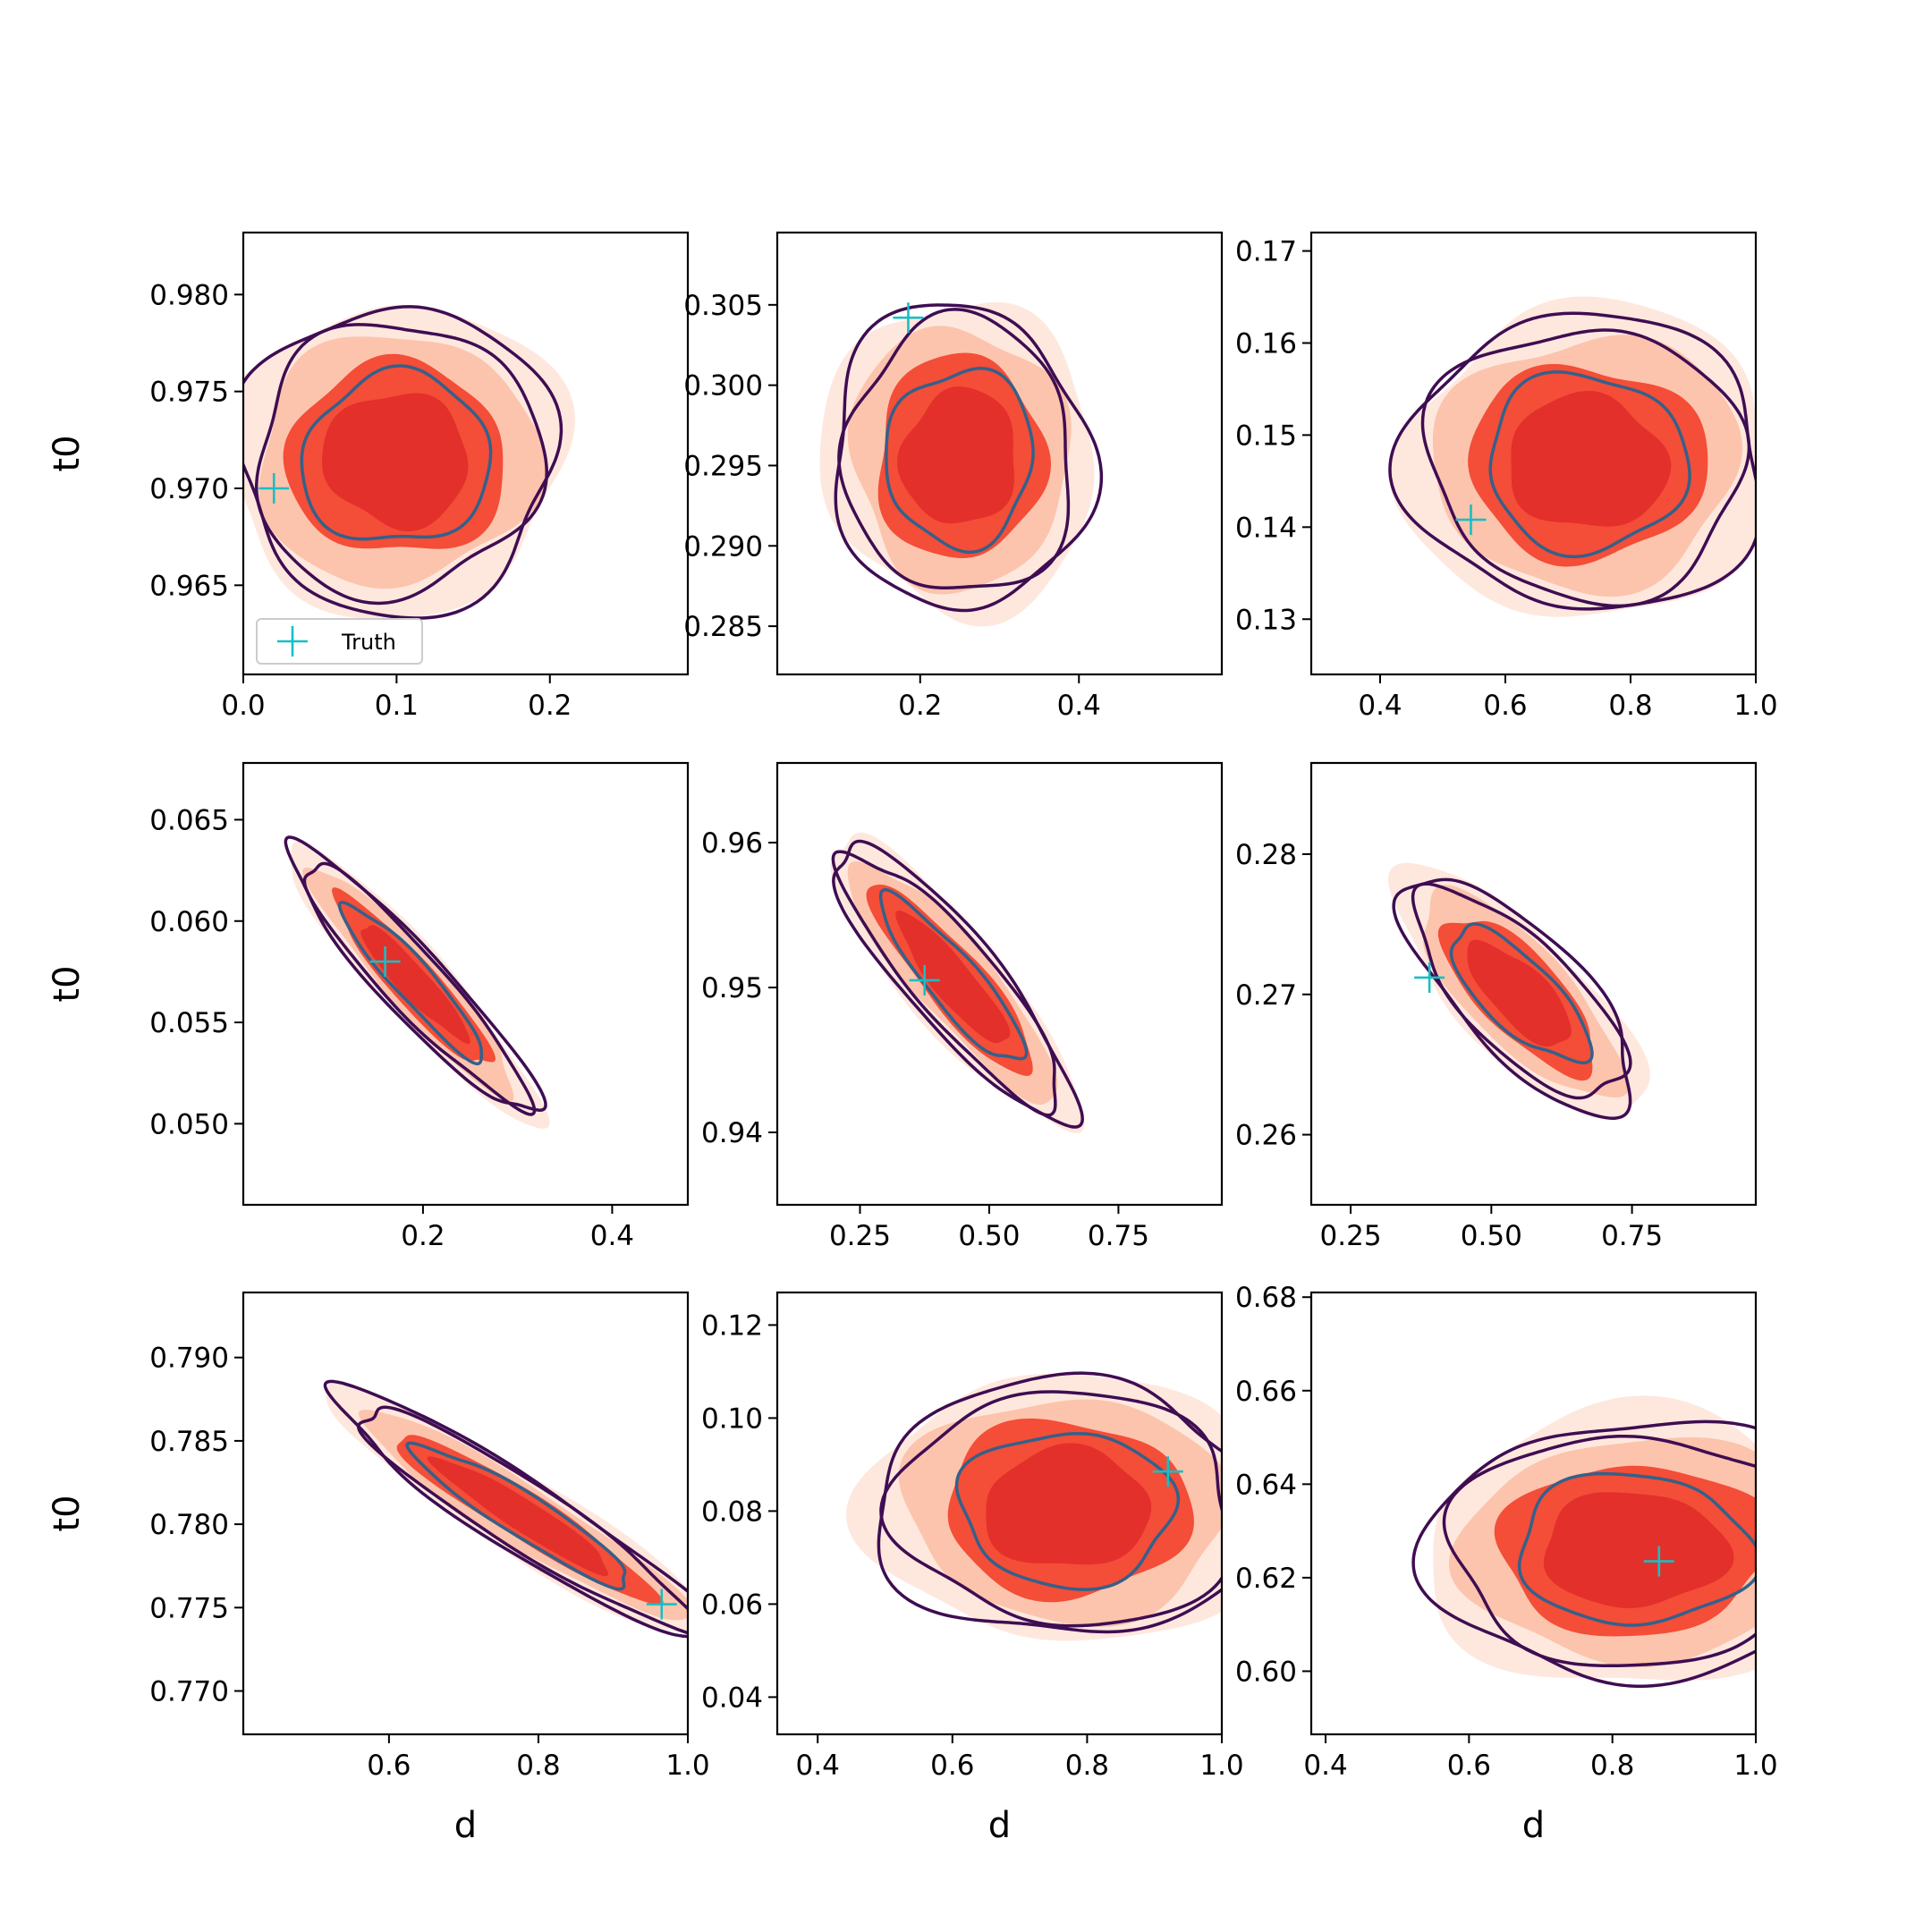 The image size is (1932, 1932). Describe the element at coordinates (189, 393) in the screenshot. I see `y-tick-label: 0.975` at that location.